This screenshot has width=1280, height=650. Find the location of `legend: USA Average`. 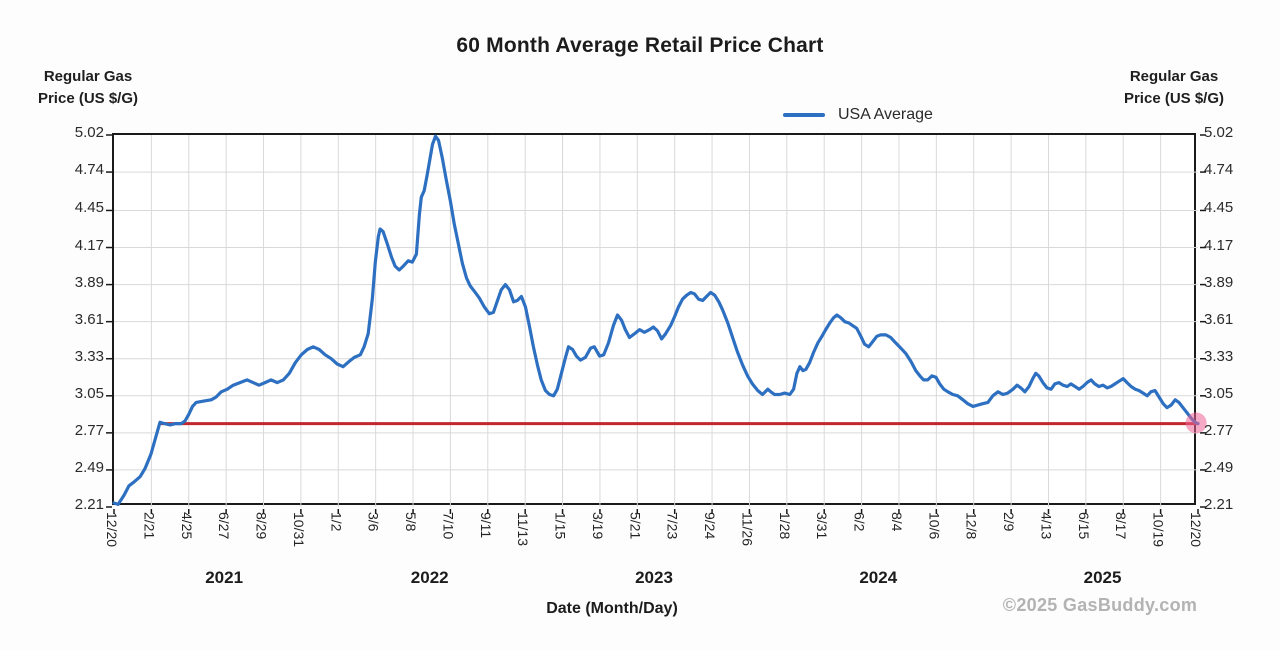

legend: USA Average is located at coordinates (858, 115).